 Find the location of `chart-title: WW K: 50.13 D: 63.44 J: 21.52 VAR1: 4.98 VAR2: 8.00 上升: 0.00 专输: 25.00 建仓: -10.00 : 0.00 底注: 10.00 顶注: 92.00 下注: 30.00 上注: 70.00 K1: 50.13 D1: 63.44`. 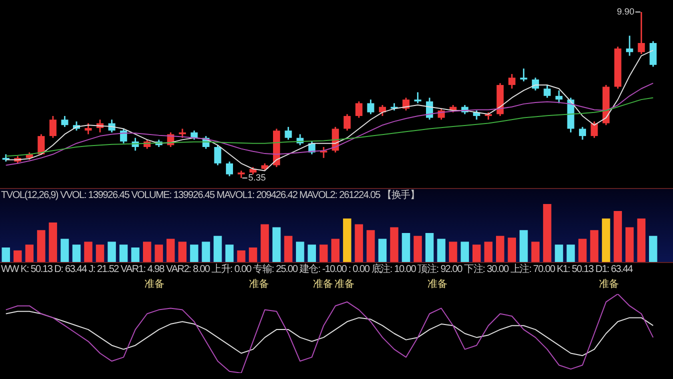

chart-title: WW K: 50.13 D: 63.44 J: 21.52 VAR1: 4.98 VAR2: 8.00 上升: 0.00 专输: 25.00 建仓: -10.00 : 0.00 底注: 10.00 顶注: 92.00 下注: 30.00 上注: 70.00 K1: 50.13 D1: 63.44 is located at coordinates (317, 269).